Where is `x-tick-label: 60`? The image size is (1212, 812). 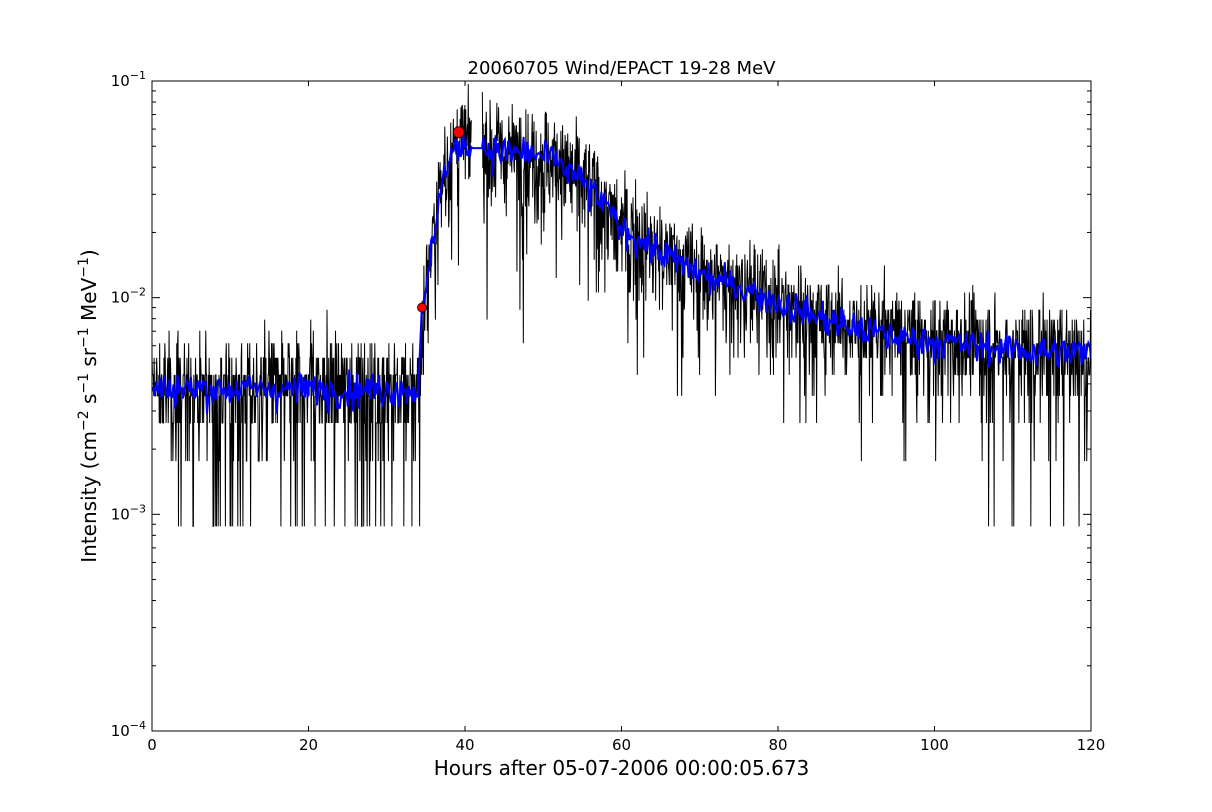 x-tick-label: 60 is located at coordinates (621, 745).